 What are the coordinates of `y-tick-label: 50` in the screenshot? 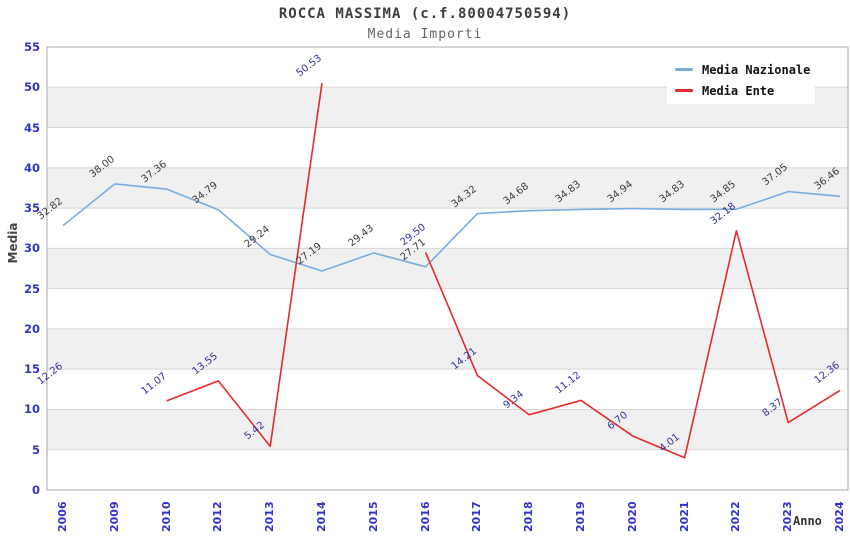 It's located at (31, 87).